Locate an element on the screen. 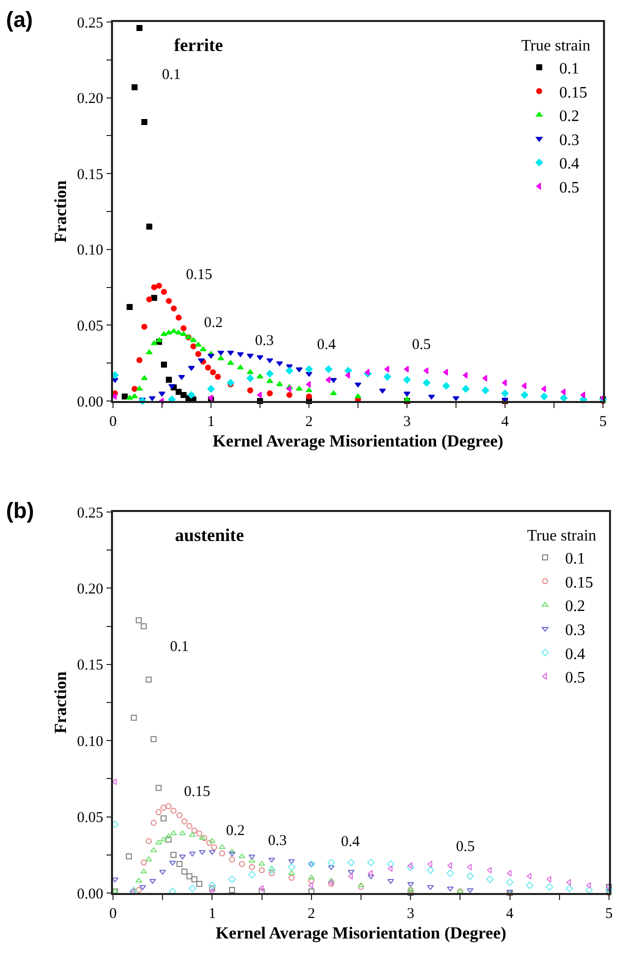 The image size is (619, 954). annotation: austenite is located at coordinates (209, 535).